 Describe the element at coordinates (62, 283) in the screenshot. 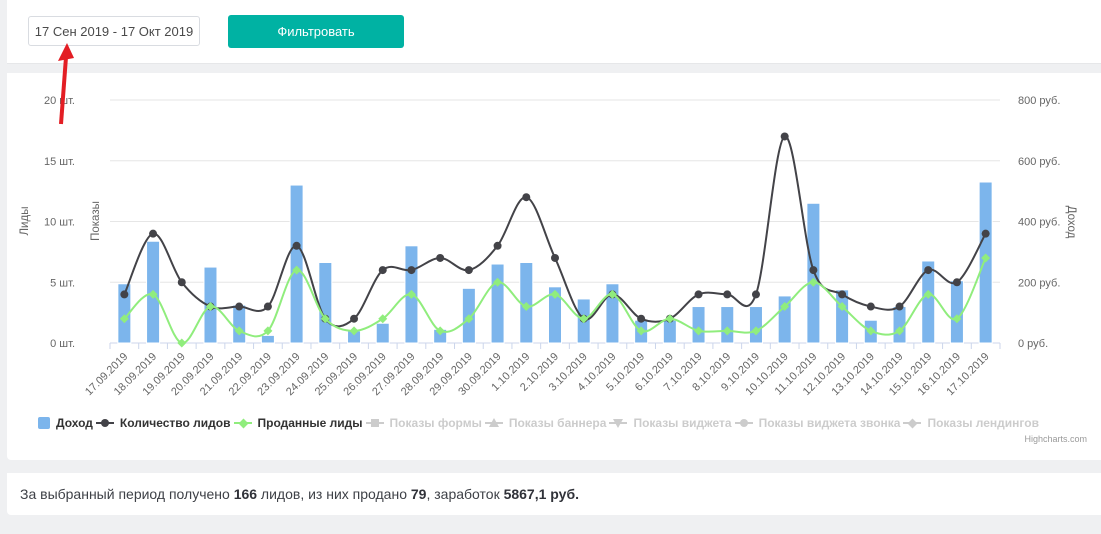

I see `y-axis-label-left: 5 шт.` at that location.